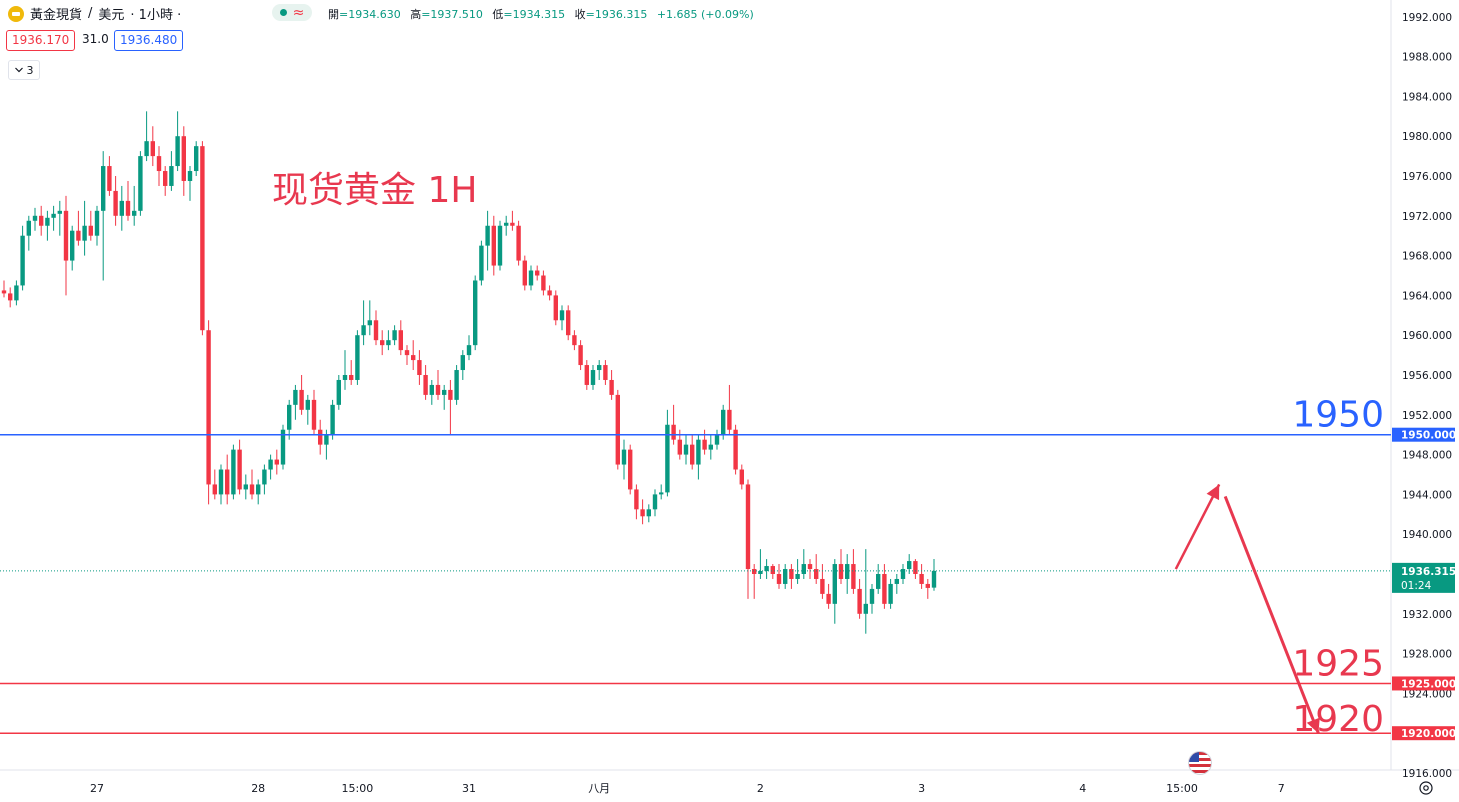 This screenshot has width=1459, height=802. Describe the element at coordinates (1427, 336) in the screenshot. I see `price-tick-label: 1960.000` at that location.